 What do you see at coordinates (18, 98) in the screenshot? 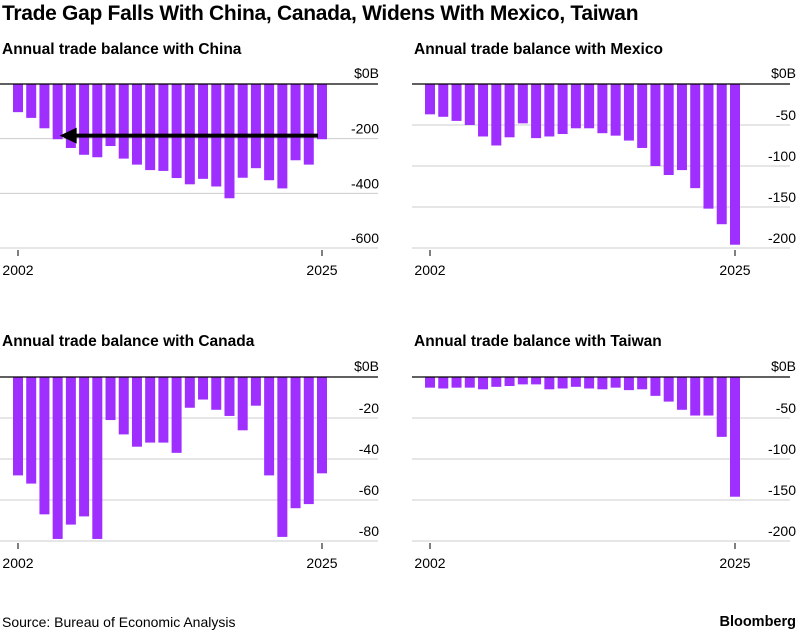
I see `bar-2002` at bounding box center [18, 98].